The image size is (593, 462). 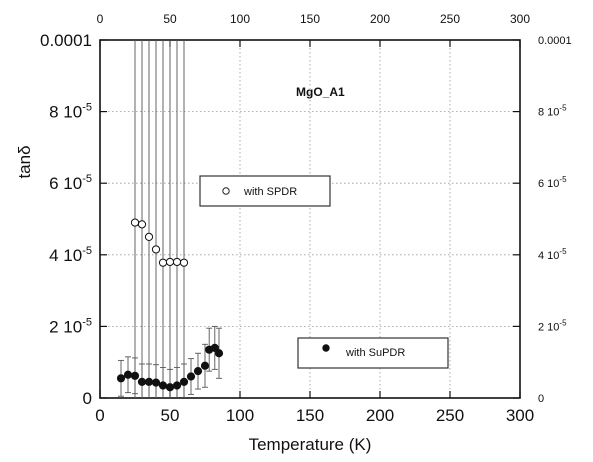 I want to click on legend-marker-open-circle, so click(x=226, y=191).